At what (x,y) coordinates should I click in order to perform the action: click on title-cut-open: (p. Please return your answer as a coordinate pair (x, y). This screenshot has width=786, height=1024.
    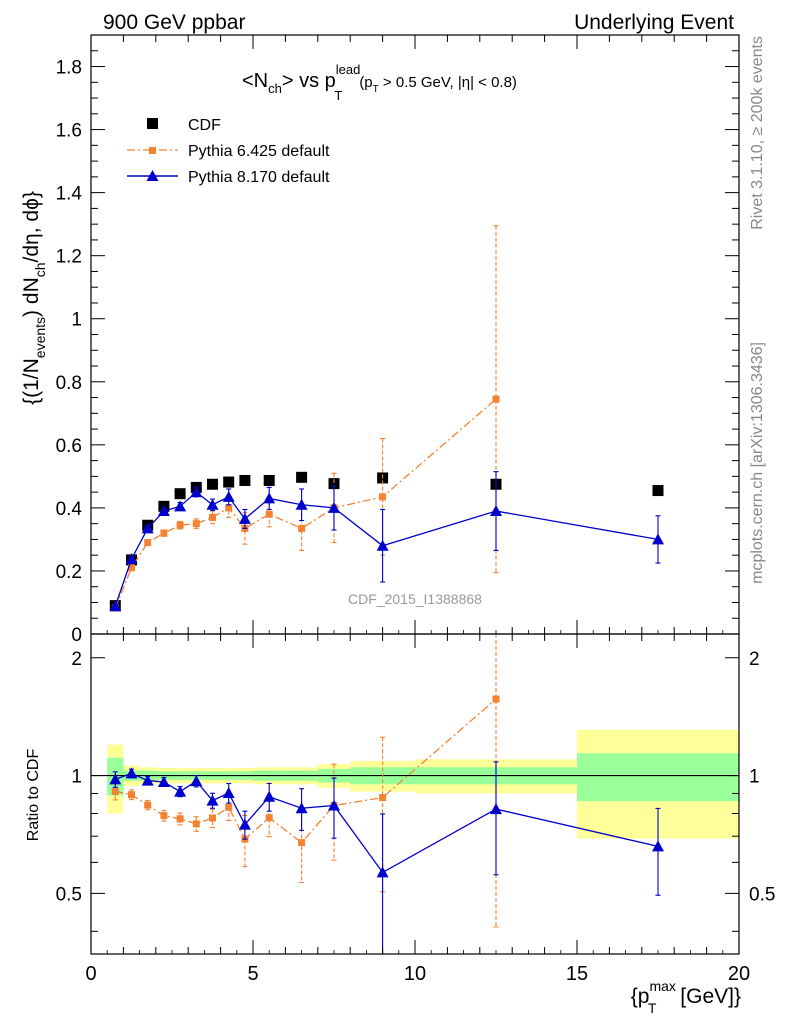
    Looking at the image, I should click on (365, 82).